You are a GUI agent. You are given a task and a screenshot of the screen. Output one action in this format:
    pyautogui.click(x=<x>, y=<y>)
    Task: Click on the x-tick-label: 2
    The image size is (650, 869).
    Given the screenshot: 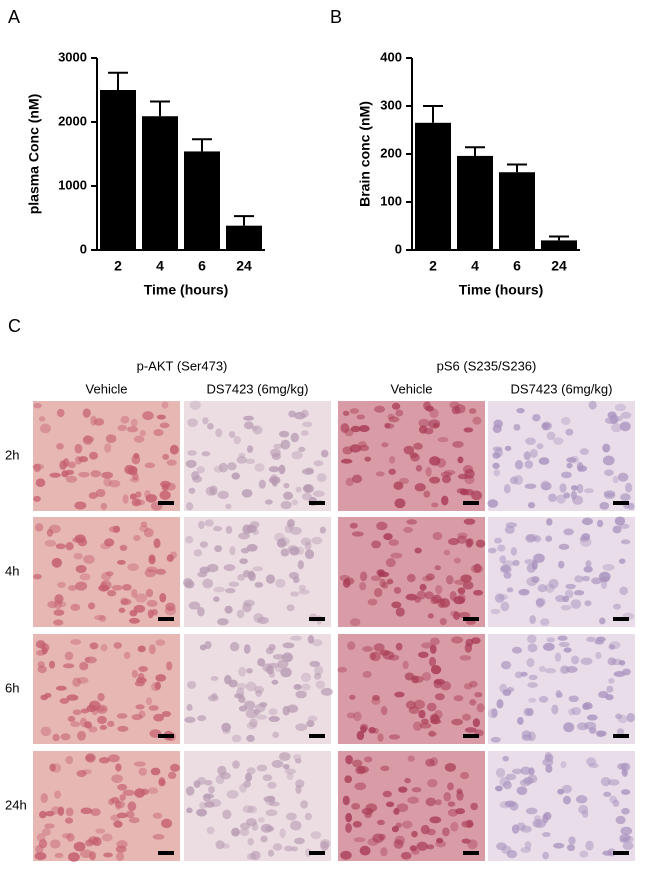 What is the action you would take?
    pyautogui.click(x=118, y=266)
    